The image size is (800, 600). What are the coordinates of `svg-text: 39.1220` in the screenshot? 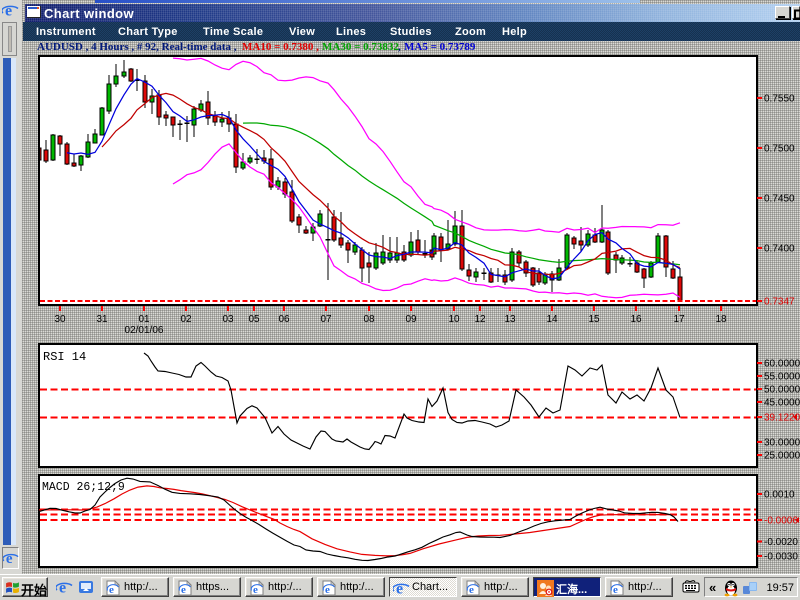 It's located at (782, 418).